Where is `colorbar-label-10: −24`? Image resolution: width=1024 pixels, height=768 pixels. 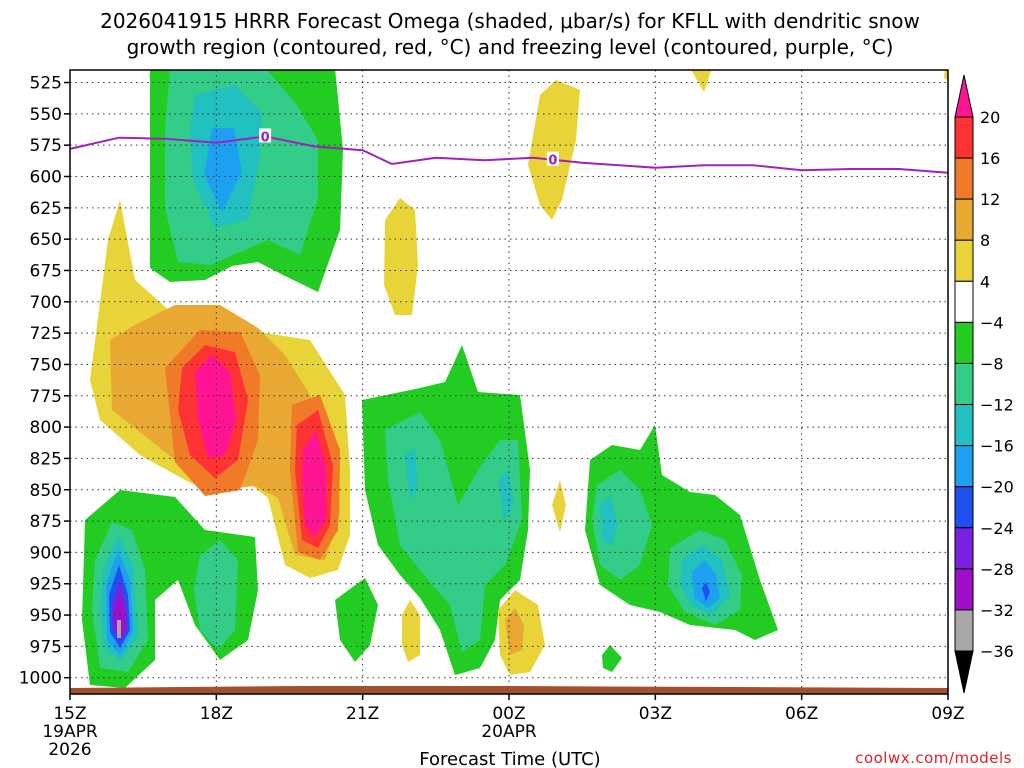 colorbar-label-10: −24 is located at coordinates (997, 528).